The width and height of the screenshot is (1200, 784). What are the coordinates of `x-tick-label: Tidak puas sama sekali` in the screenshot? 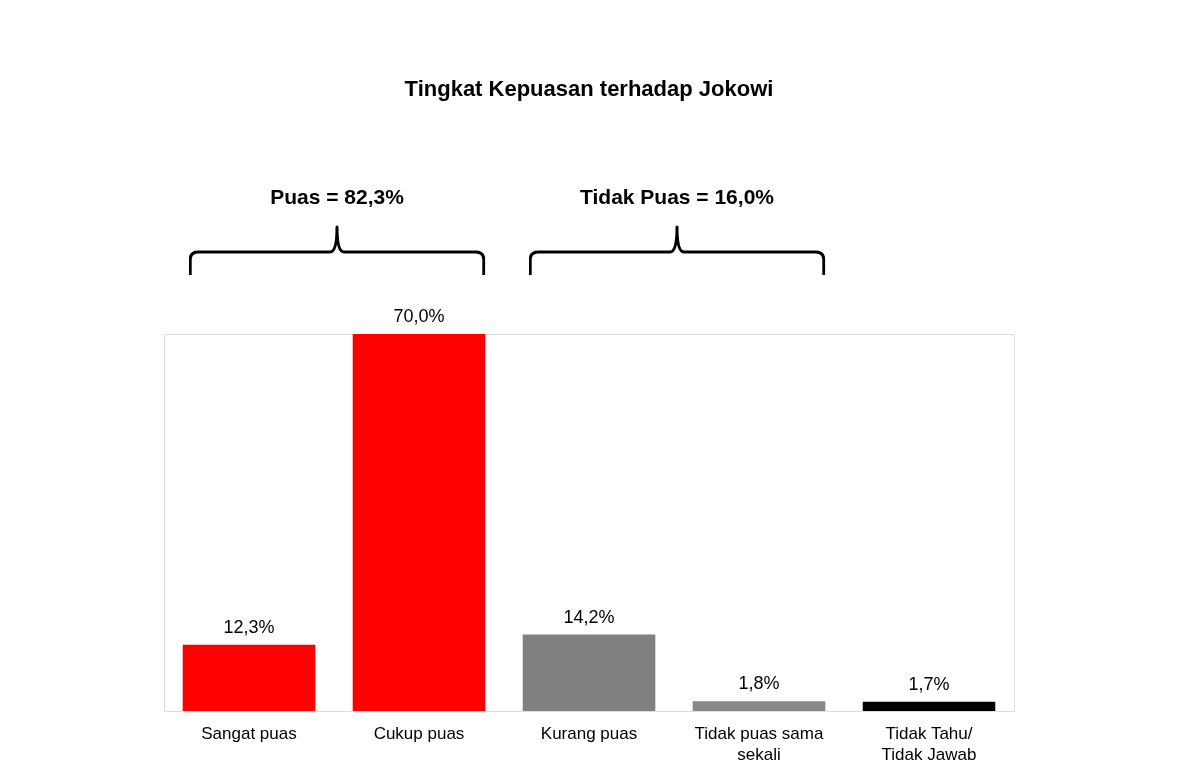 It's located at (759, 743).